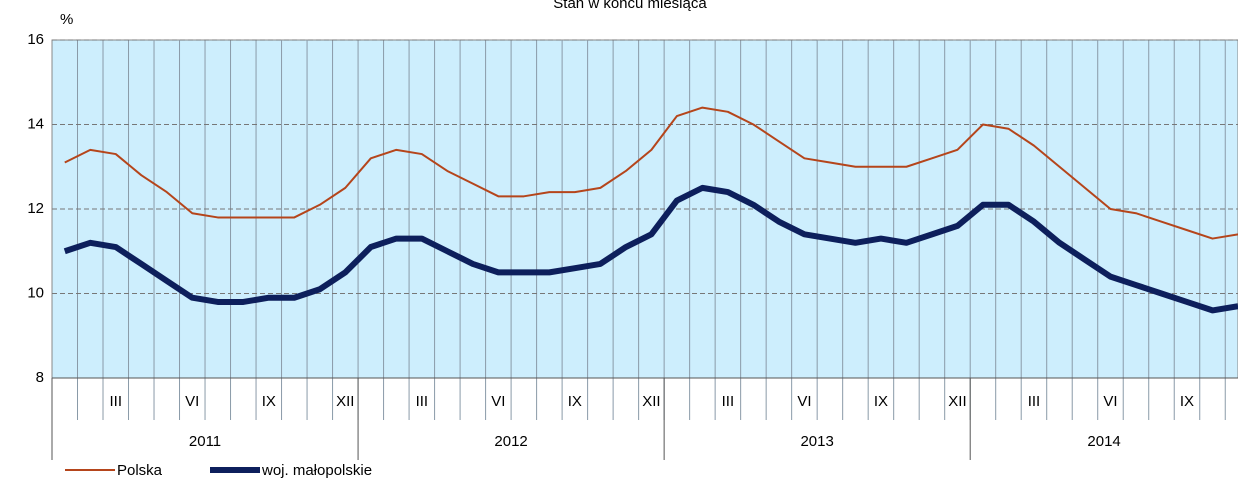 The width and height of the screenshot is (1238, 483). What do you see at coordinates (630, 6) in the screenshot?
I see `chart-title: Stan w końcu miesiąca` at bounding box center [630, 6].